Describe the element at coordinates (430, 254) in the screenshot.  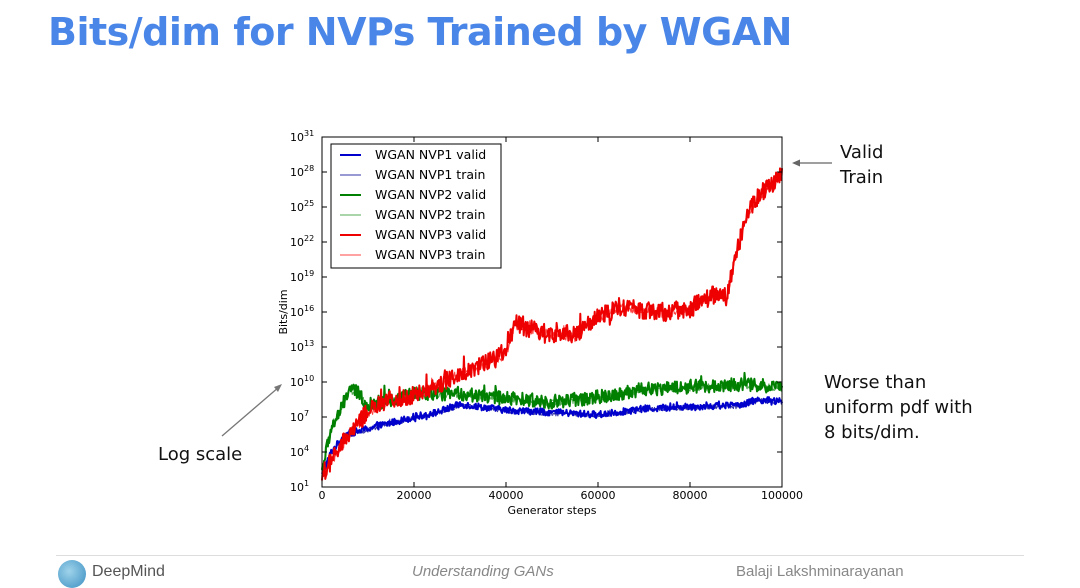
I see `legend-label: WGAN NVP3 train` at that location.